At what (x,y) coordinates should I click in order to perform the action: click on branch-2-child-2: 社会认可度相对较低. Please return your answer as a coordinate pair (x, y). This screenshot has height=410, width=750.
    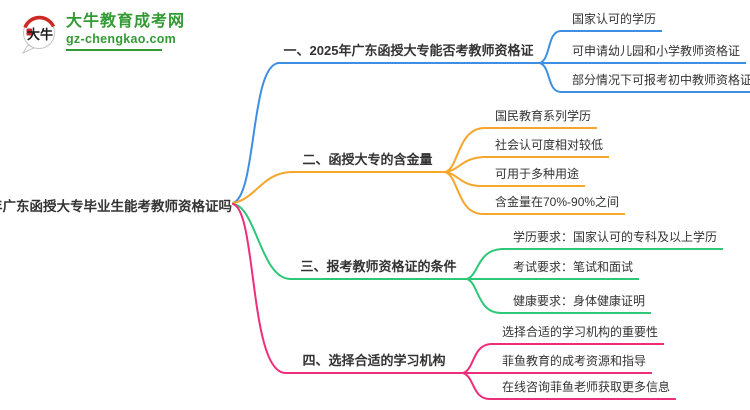
    Looking at the image, I should click on (546, 147).